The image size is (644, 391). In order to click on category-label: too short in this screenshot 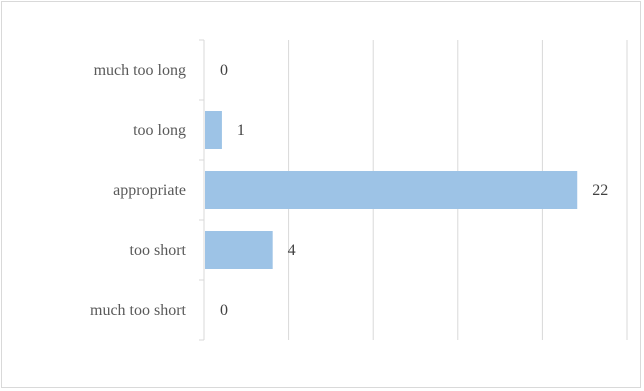, I will do `click(158, 250)`.